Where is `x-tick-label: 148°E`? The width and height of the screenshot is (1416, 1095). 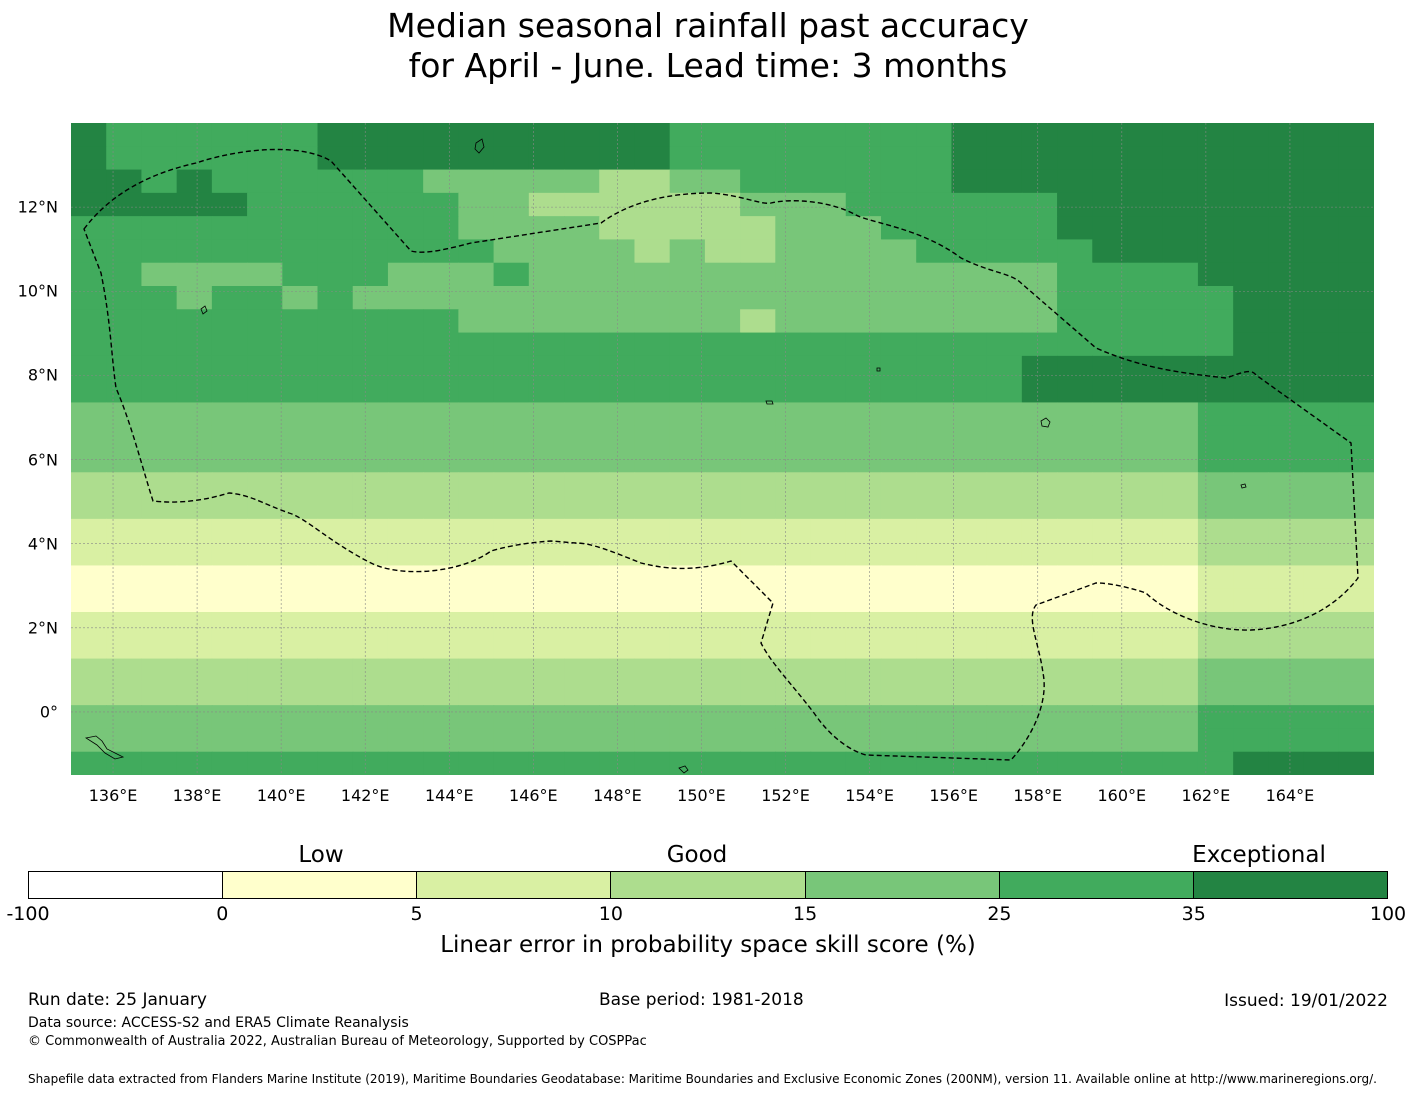
x-tick-label: 148°E is located at coordinates (617, 795).